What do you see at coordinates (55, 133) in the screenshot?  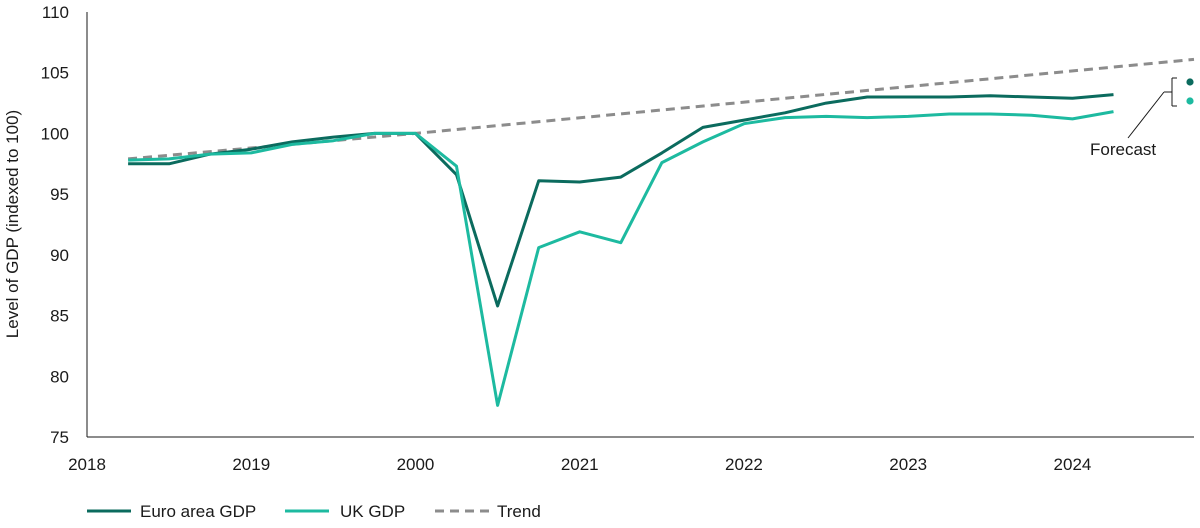 I see `y-tick-label: 100` at bounding box center [55, 133].